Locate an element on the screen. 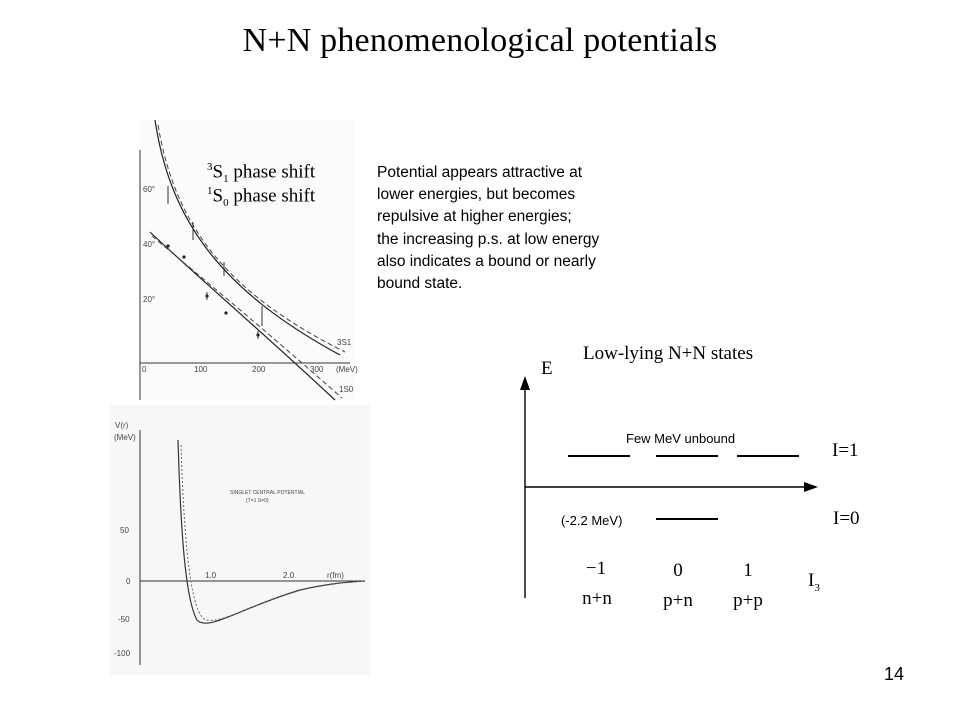 Image resolution: width=960 pixels, height=720 pixels. column-pp-i3: 1 is located at coordinates (748, 570).